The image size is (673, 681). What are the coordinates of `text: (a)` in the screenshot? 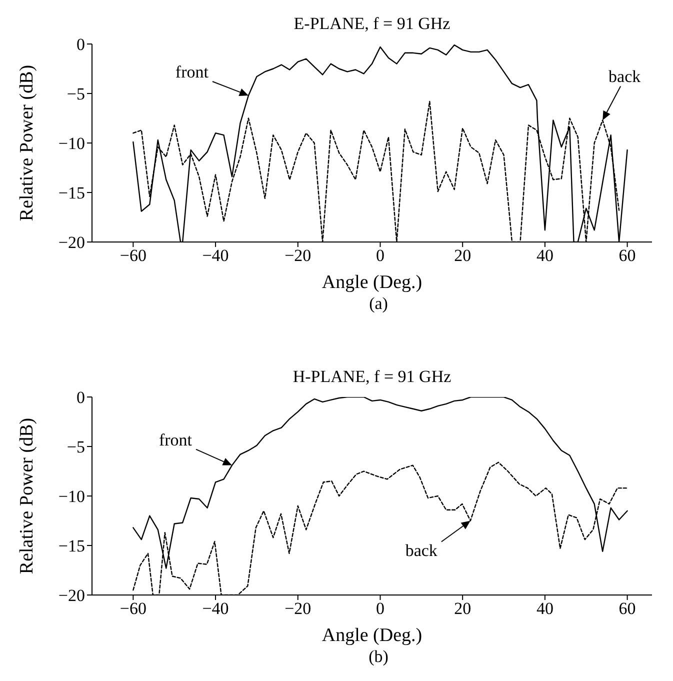 It's located at (378, 304).